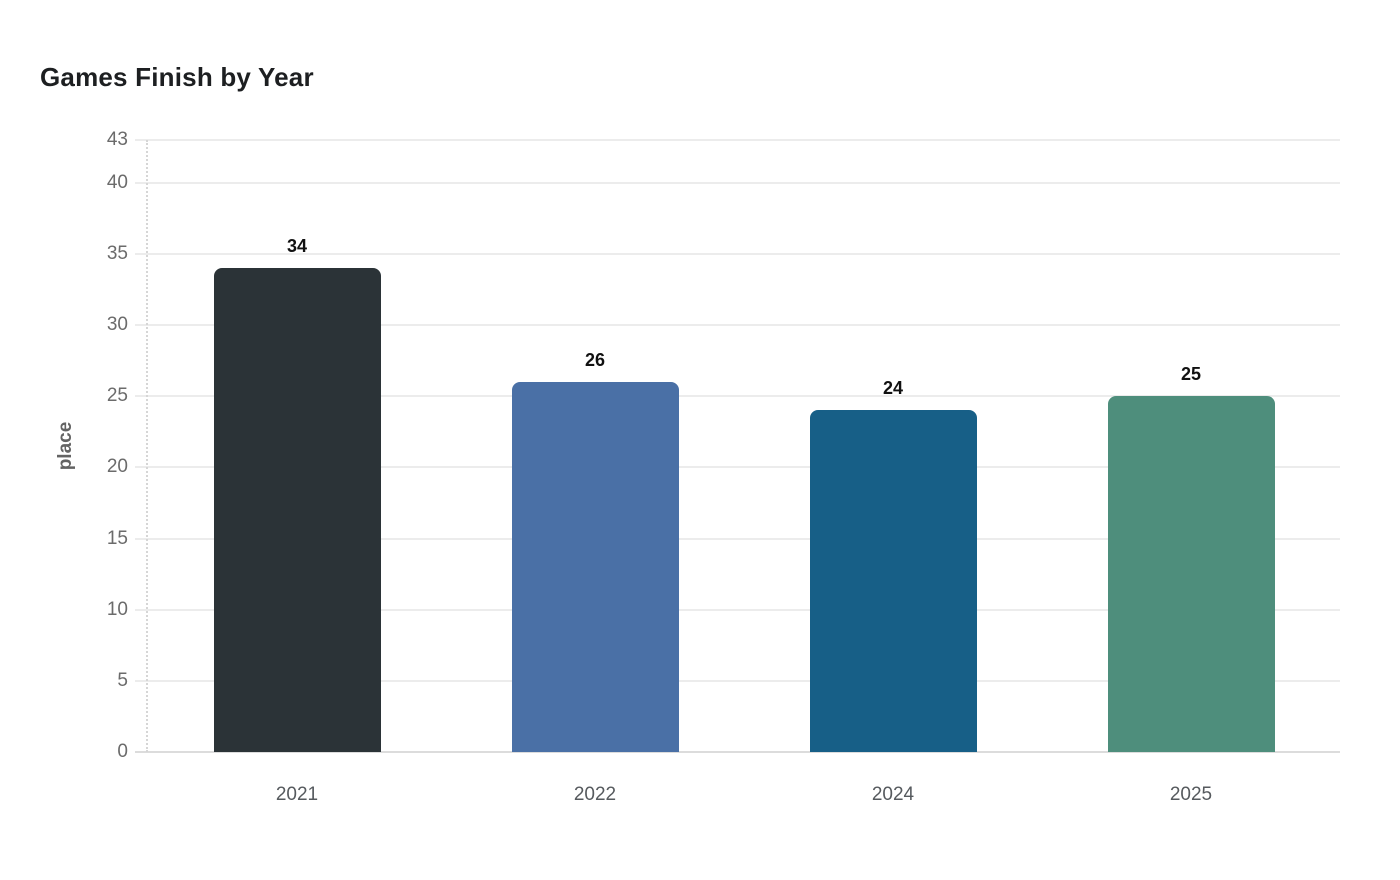  Describe the element at coordinates (117, 253) in the screenshot. I see `y-tick-label: 35` at that location.